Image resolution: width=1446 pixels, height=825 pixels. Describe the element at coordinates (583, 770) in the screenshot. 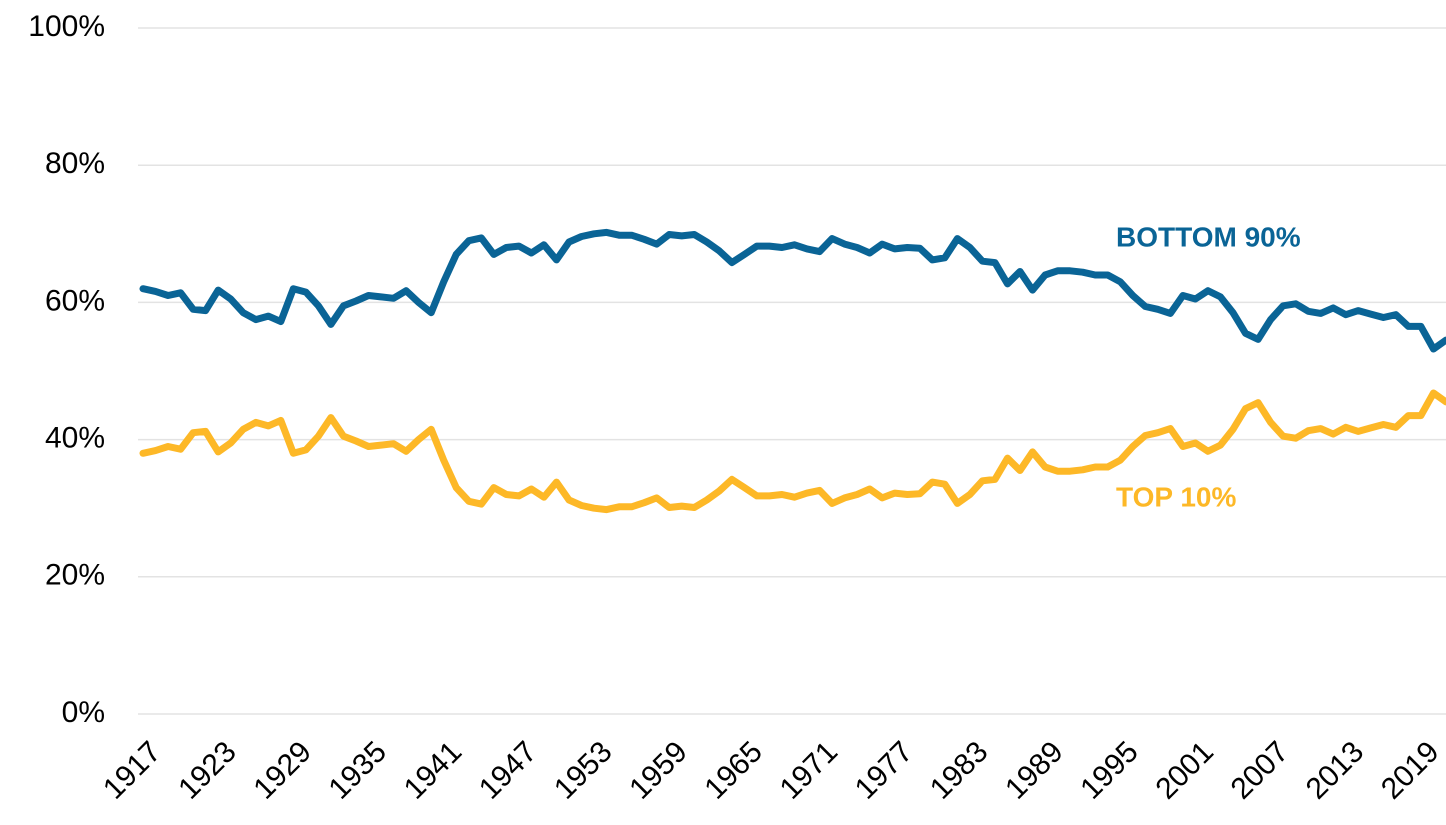

I see `x-tick-label: 1953` at that location.